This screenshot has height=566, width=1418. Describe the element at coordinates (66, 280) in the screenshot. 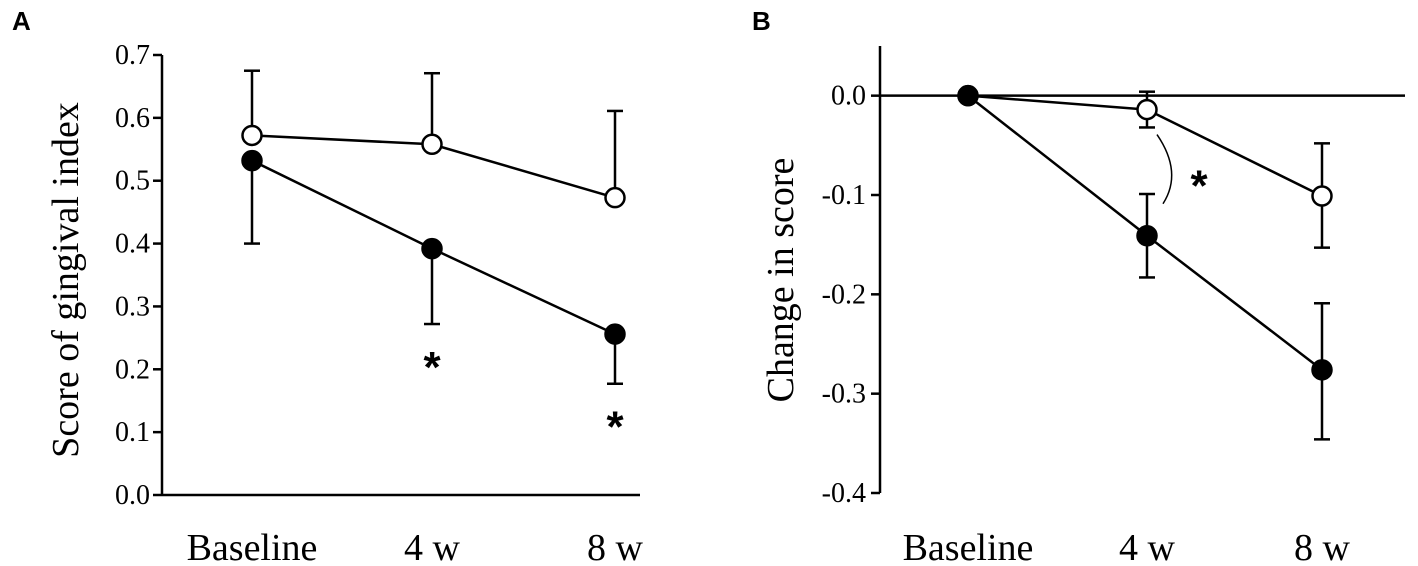

I see `y-axis-title: Score of gingival index` at that location.